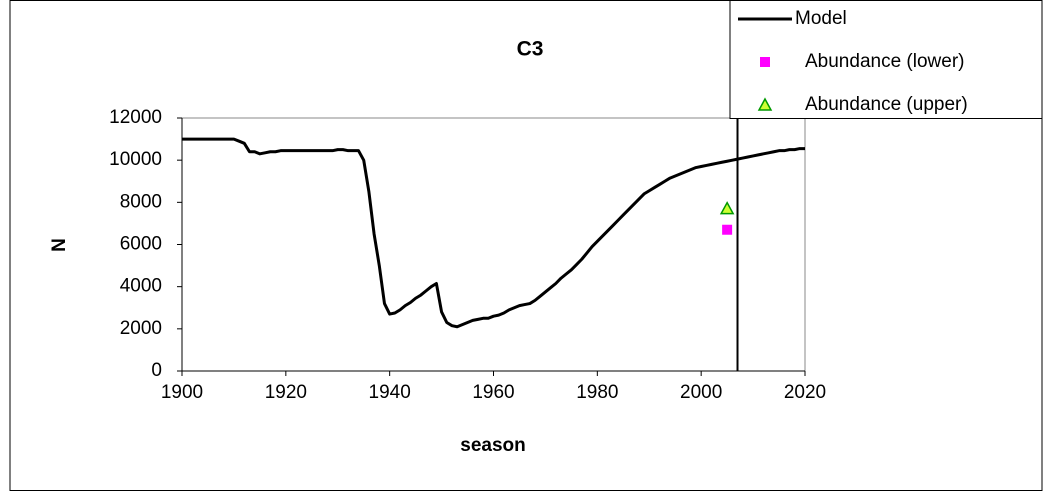  I want to click on y-tick-label: 6000, so click(141, 244).